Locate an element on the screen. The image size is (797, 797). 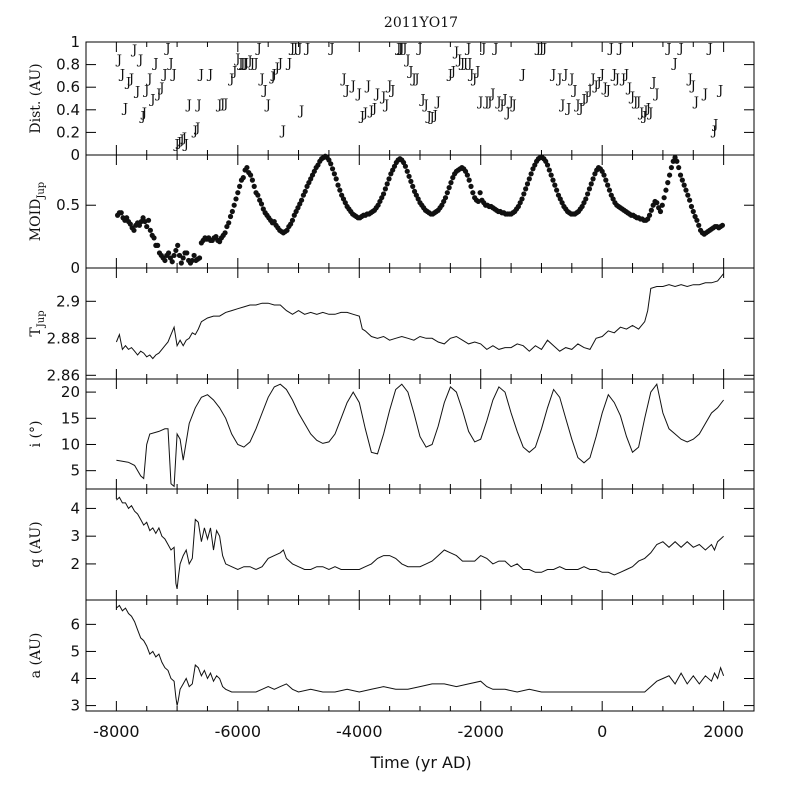
y-tick-label: 0.5 is located at coordinates (68, 205).